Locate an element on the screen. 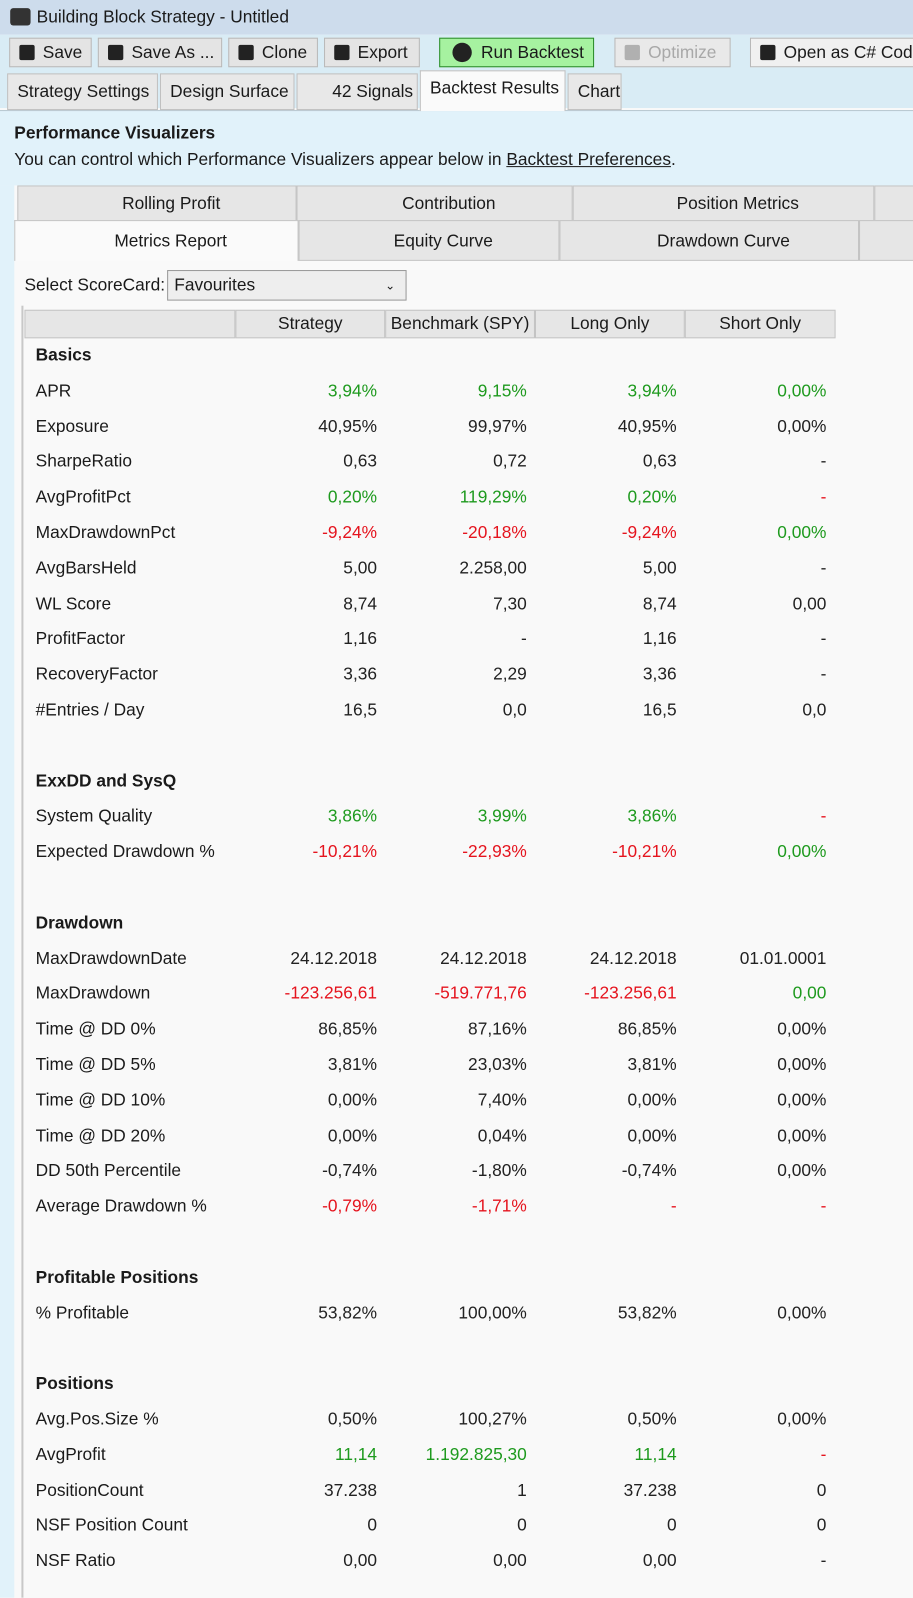  toolbar-button: Clone is located at coordinates (273, 52).